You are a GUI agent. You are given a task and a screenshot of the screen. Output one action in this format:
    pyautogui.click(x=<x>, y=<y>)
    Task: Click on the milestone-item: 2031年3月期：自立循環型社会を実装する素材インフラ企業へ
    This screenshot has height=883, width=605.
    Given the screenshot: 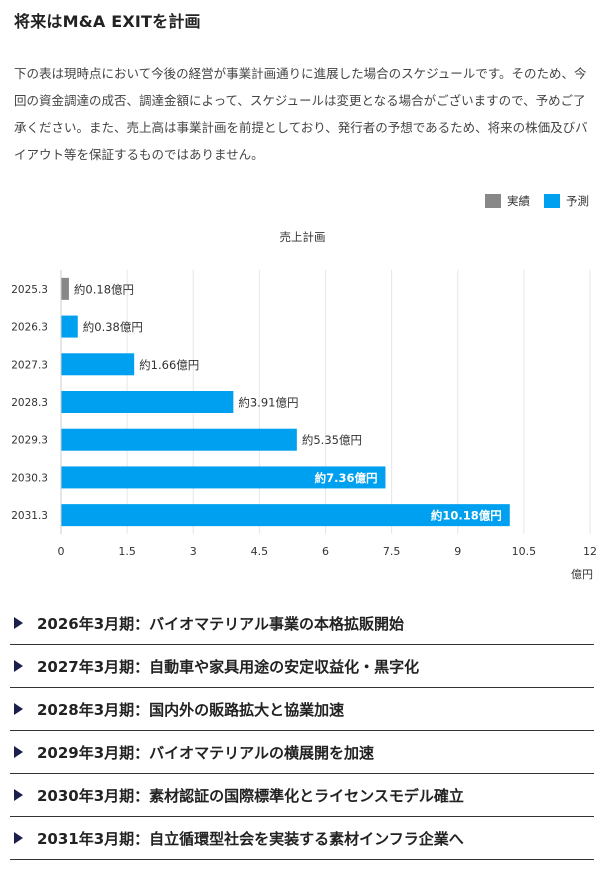 What is the action you would take?
    pyautogui.click(x=302, y=838)
    